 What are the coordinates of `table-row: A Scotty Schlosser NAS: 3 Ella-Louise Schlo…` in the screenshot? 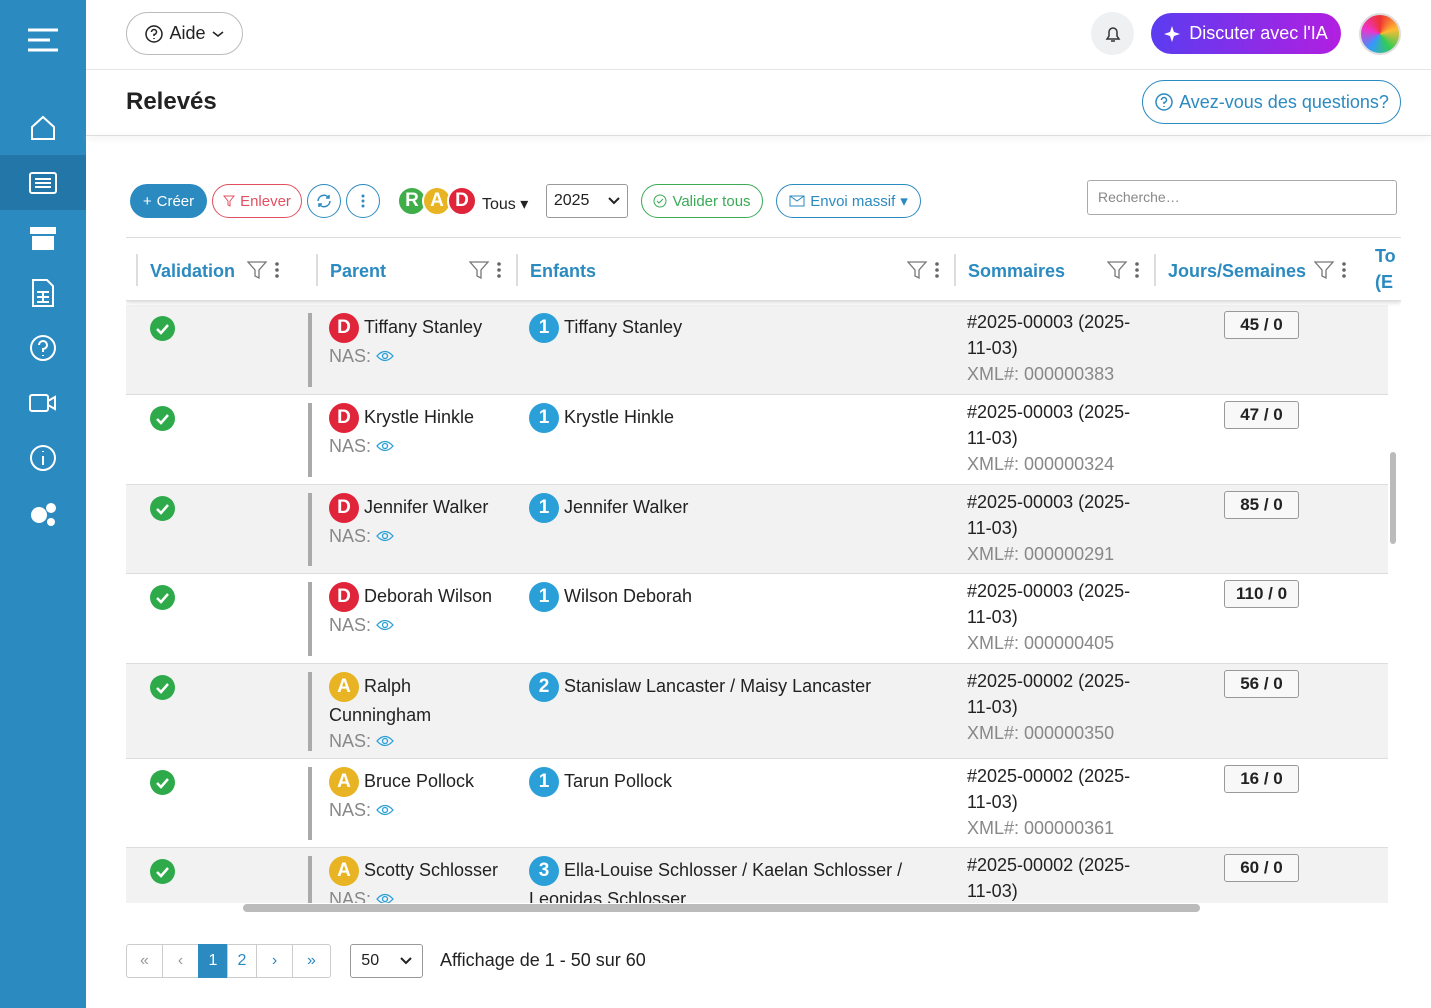 It's located at (757, 875).